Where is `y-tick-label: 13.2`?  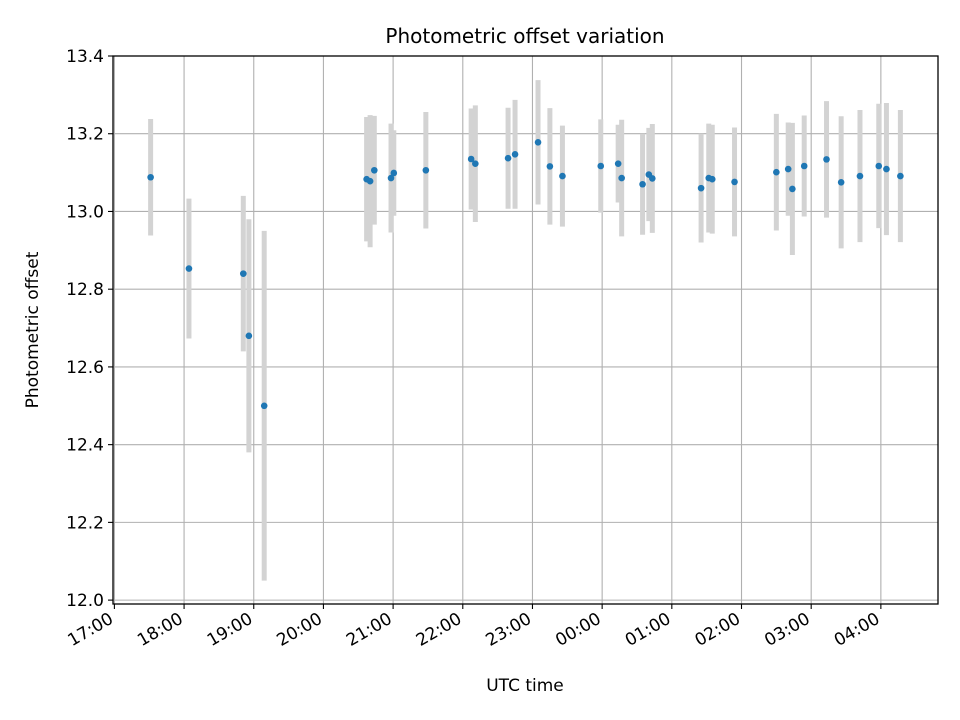 y-tick-label: 13.2 is located at coordinates (85, 135).